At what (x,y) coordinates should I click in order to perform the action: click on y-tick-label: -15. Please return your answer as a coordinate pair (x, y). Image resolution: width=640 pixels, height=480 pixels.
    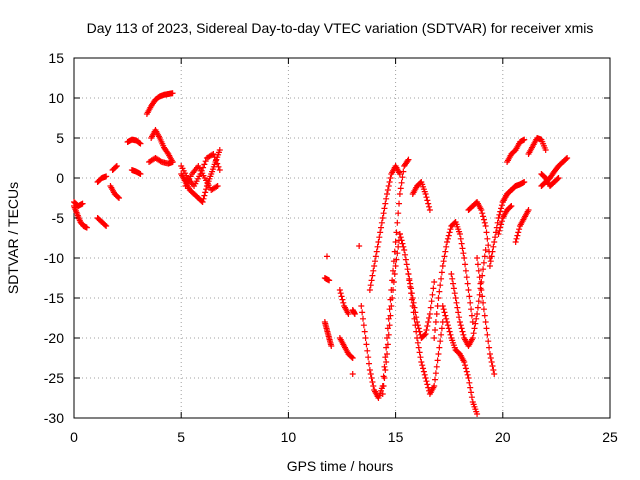
    Looking at the image, I should click on (54, 298).